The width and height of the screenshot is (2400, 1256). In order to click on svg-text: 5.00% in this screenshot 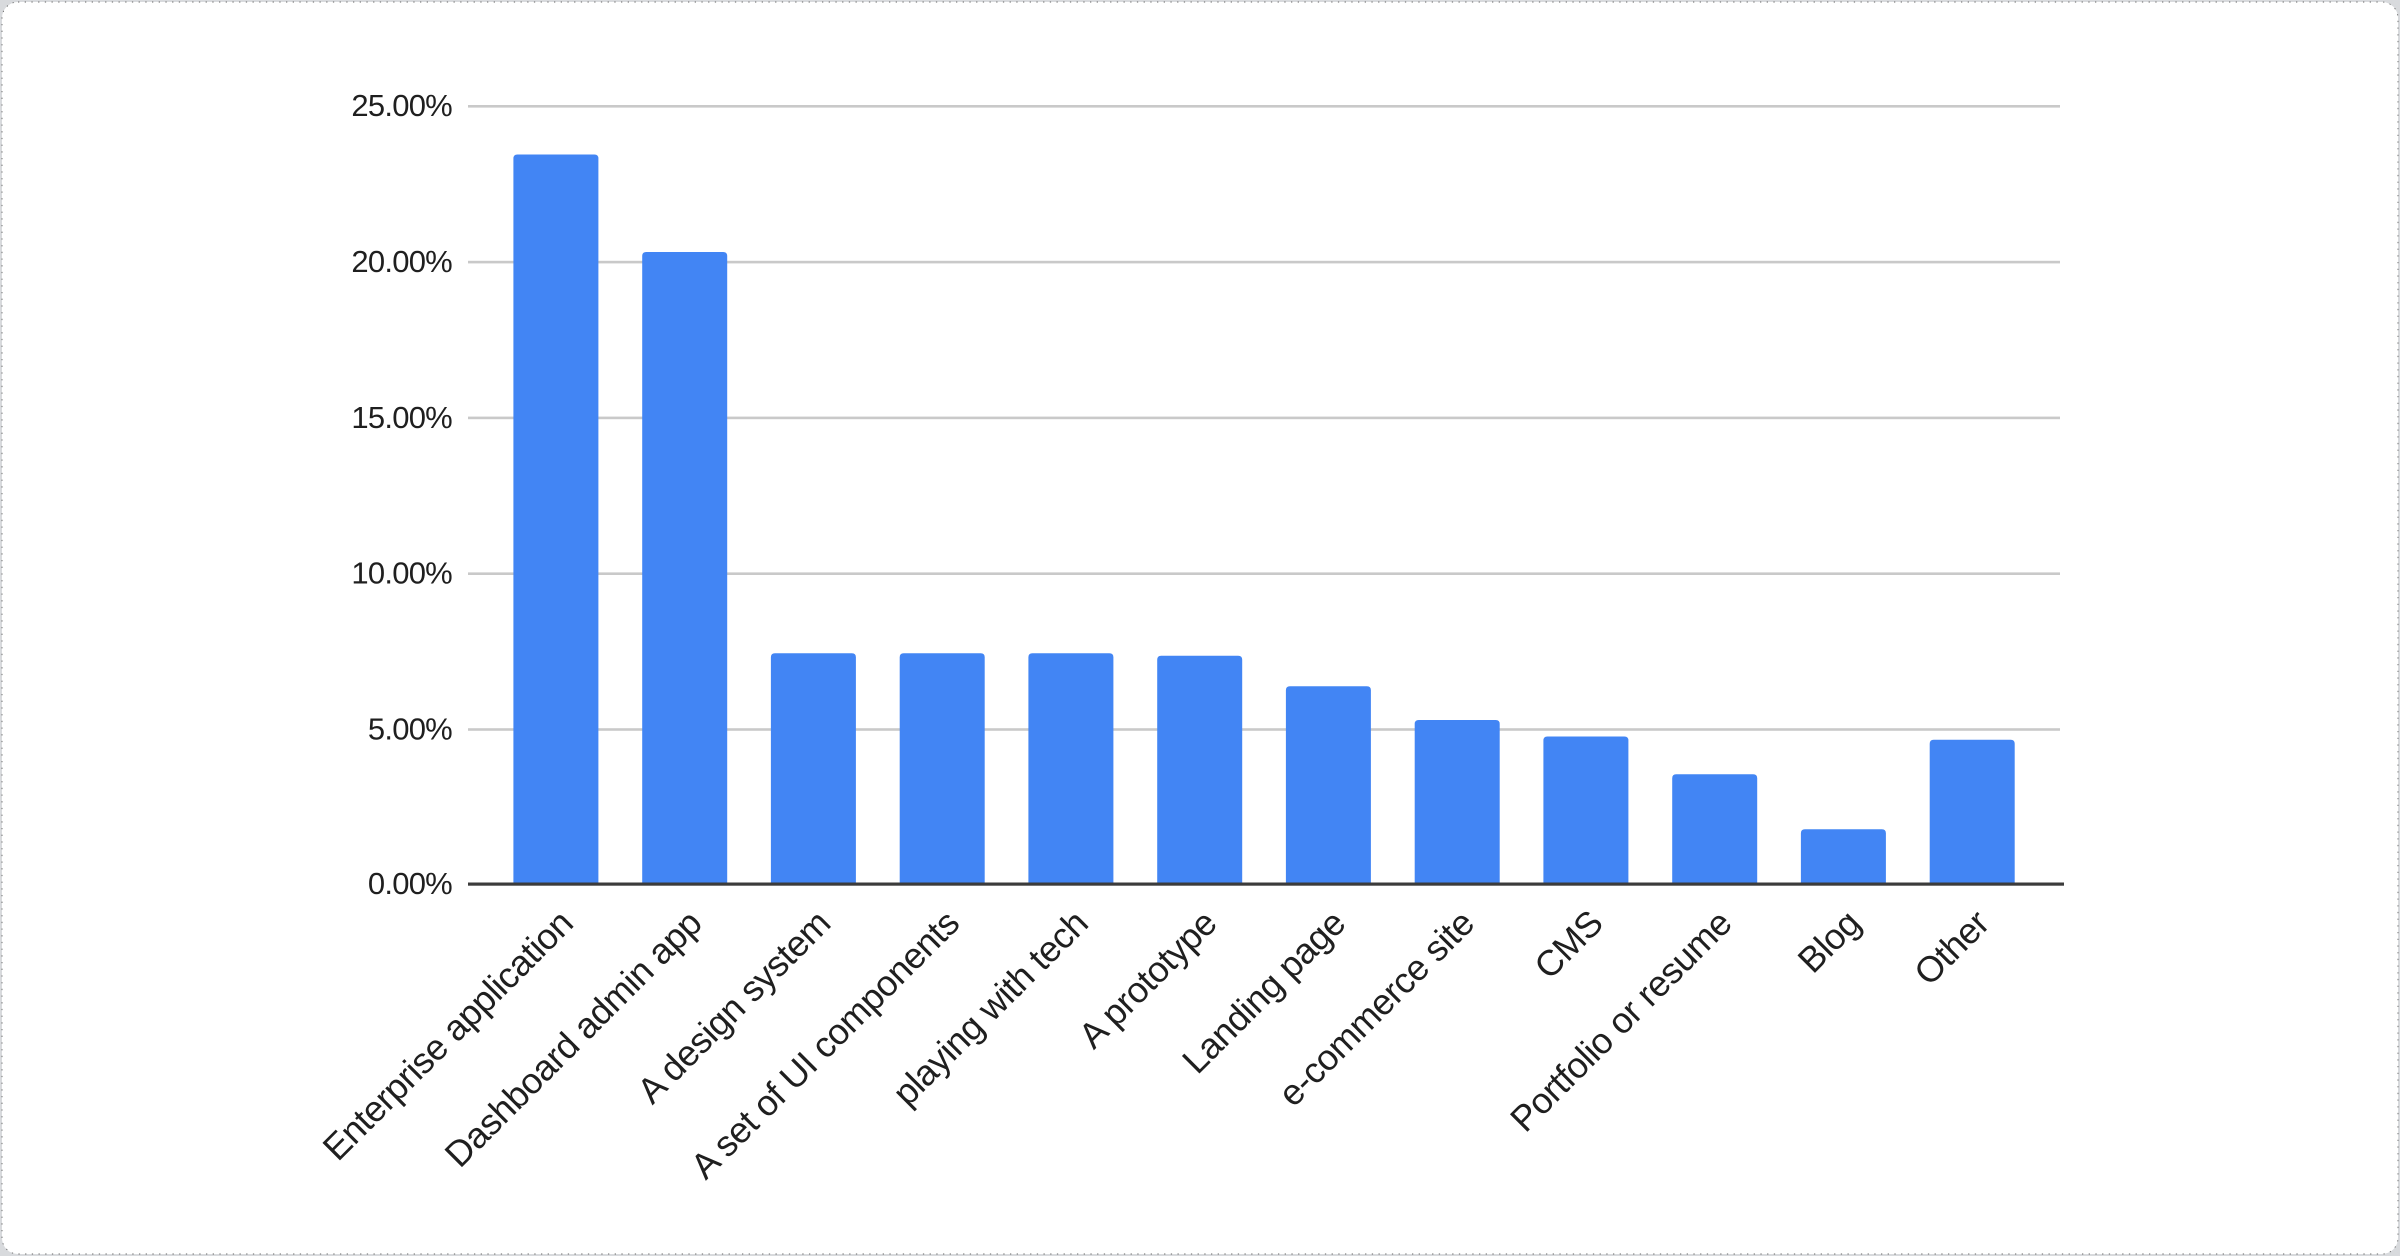, I will do `click(410, 729)`.